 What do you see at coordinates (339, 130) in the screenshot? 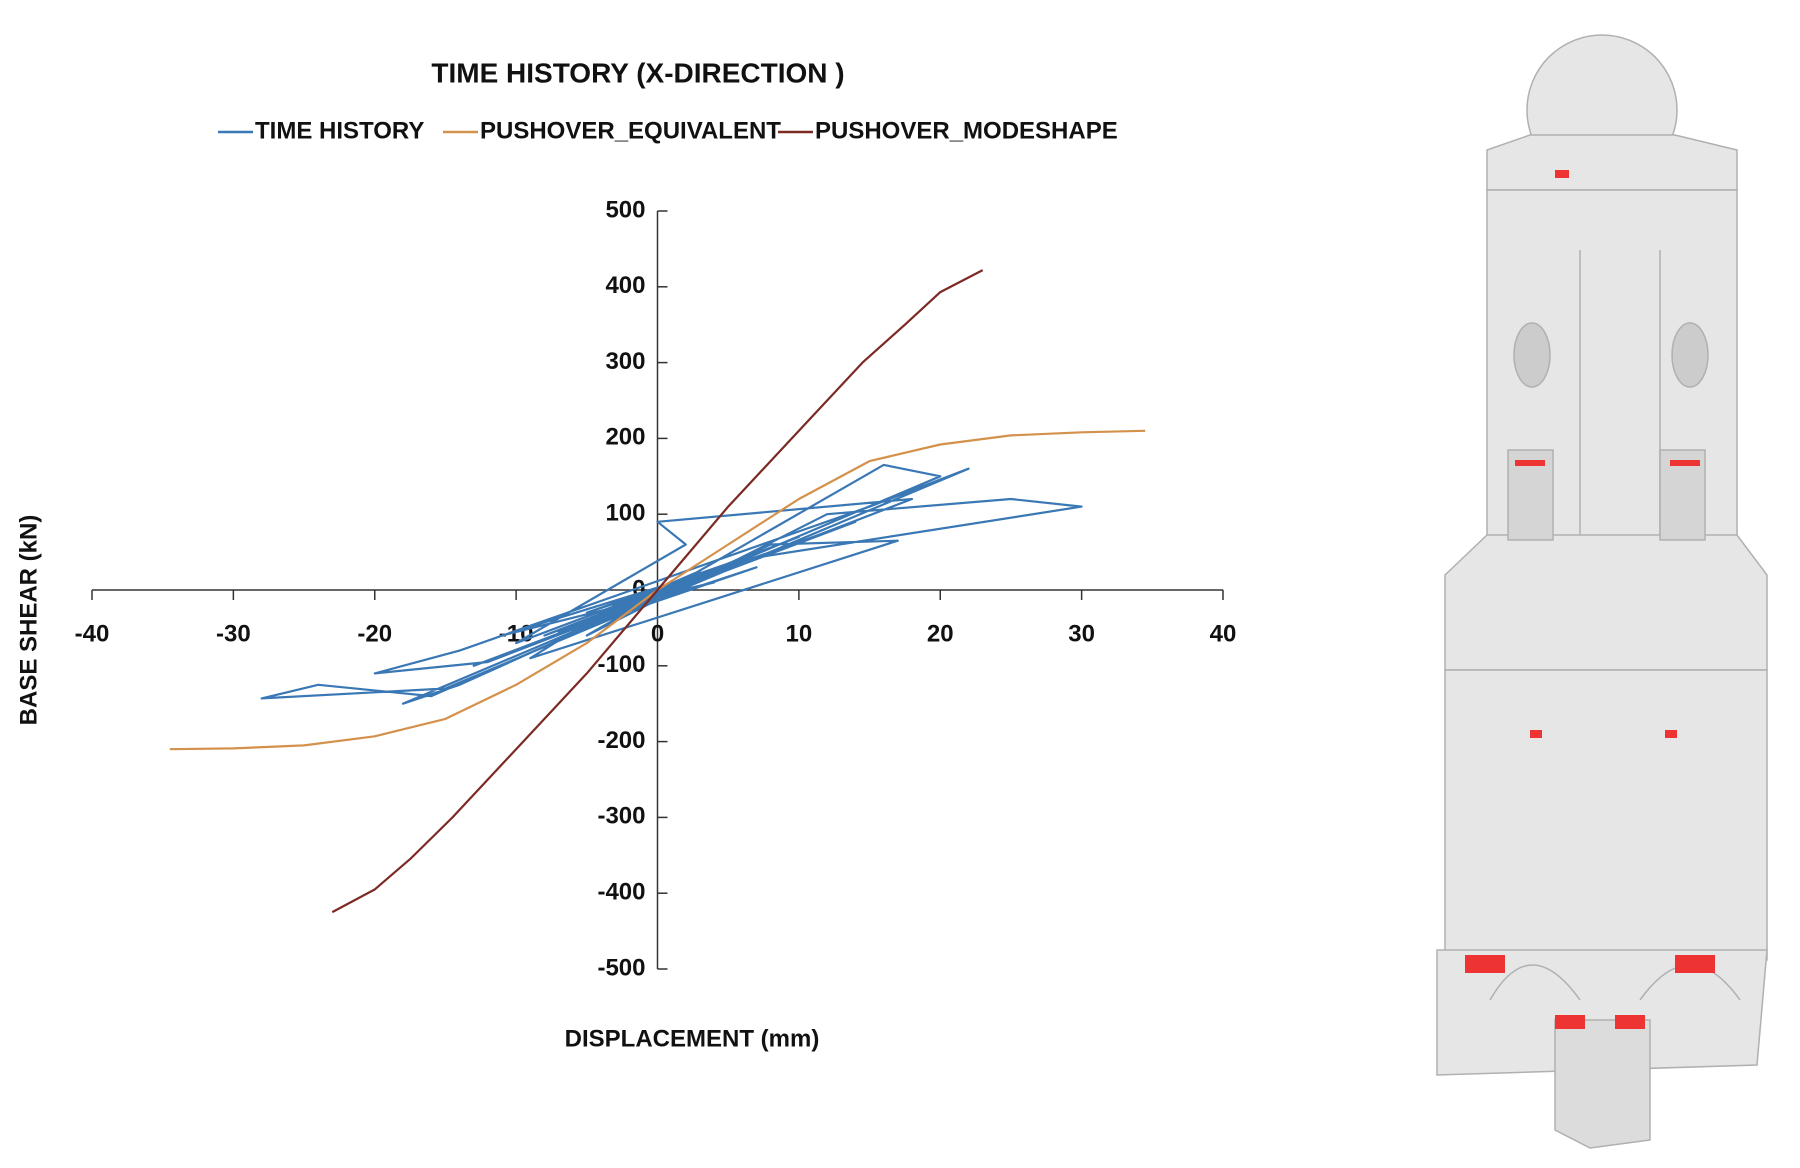
I see `legend-label: TIME HISTORY` at bounding box center [339, 130].